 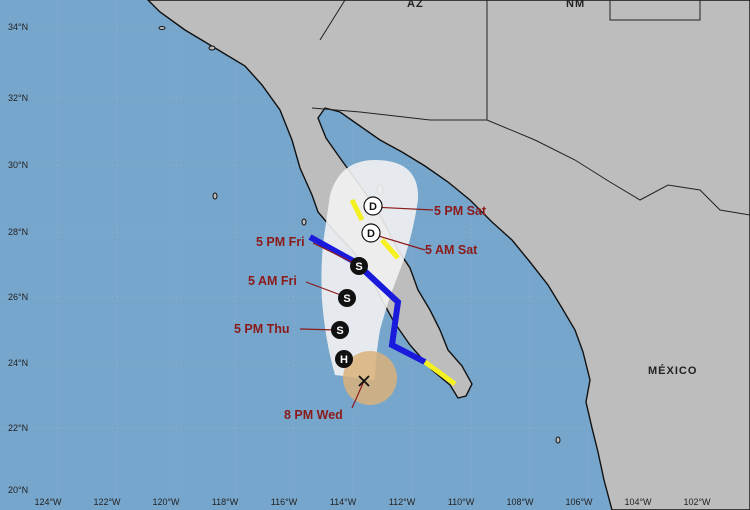 I want to click on forecast-point-fri-pm: S, so click(x=359, y=266).